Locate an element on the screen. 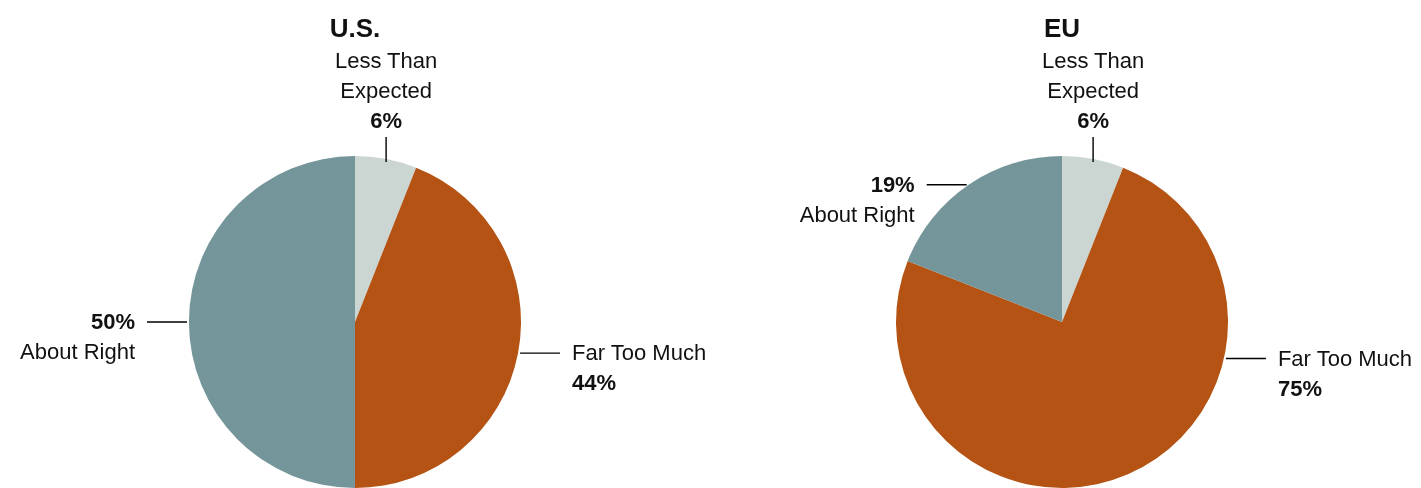 The image size is (1421, 488). data-label: 50% is located at coordinates (112, 321).